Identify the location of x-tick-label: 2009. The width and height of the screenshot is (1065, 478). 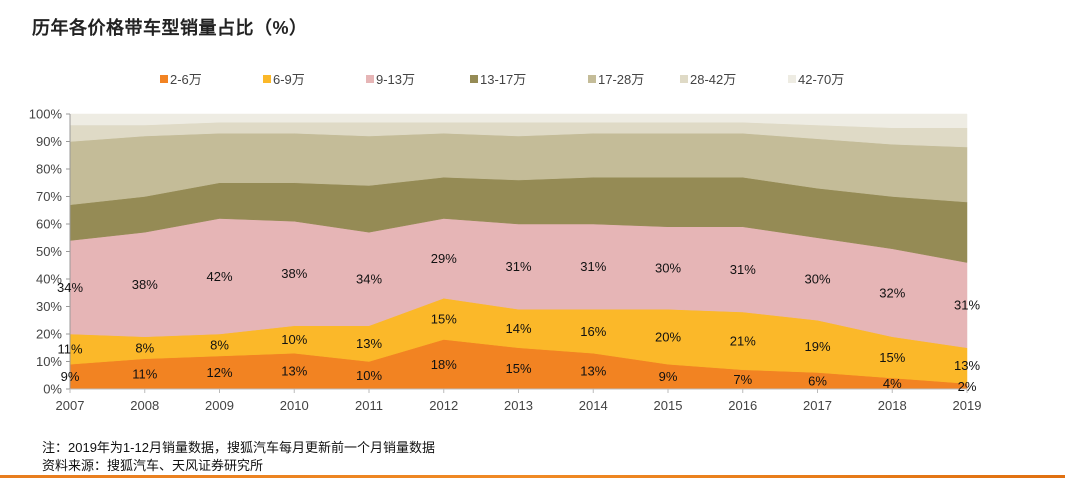
(219, 405).